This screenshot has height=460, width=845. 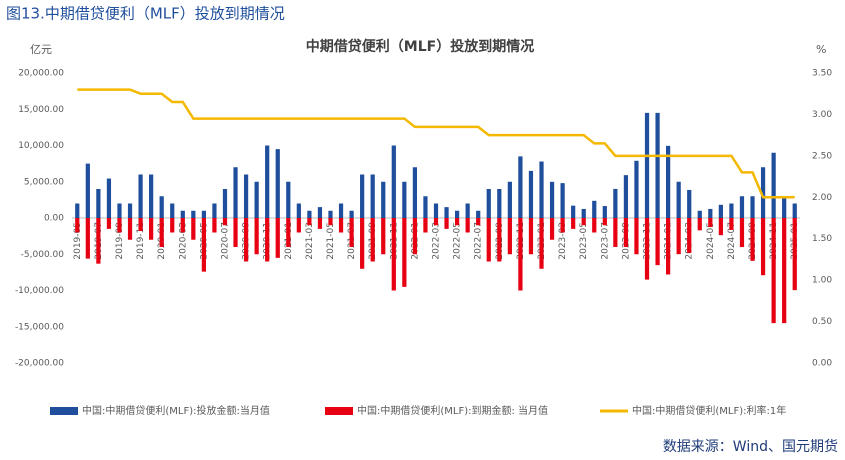 I want to click on y-tick-label: -15,000.00, so click(x=39, y=327).